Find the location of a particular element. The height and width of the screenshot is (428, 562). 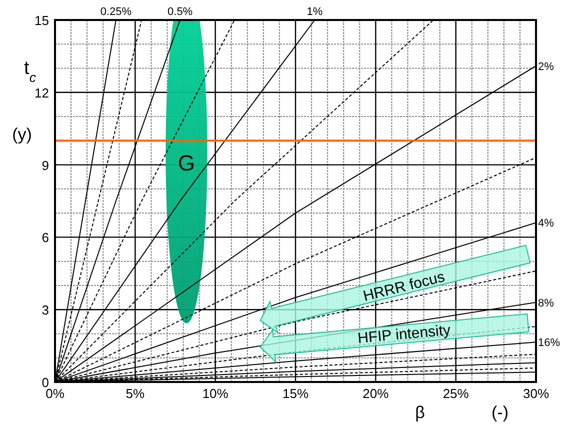

x-tick-label: 5% is located at coordinates (135, 393).